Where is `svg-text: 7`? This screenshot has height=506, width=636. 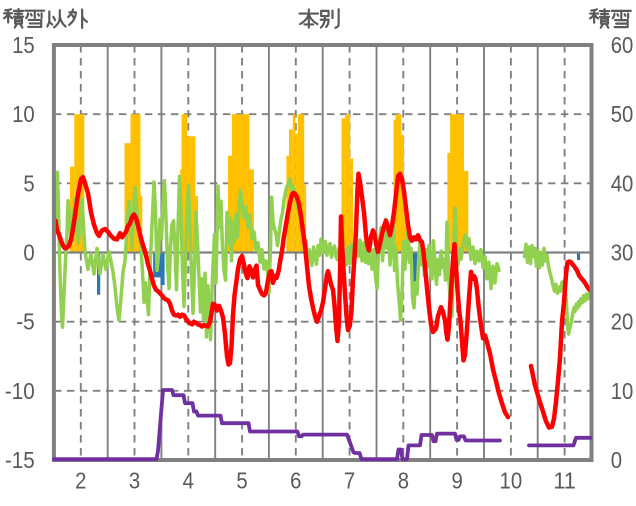
svg-text: 7 is located at coordinates (349, 481).